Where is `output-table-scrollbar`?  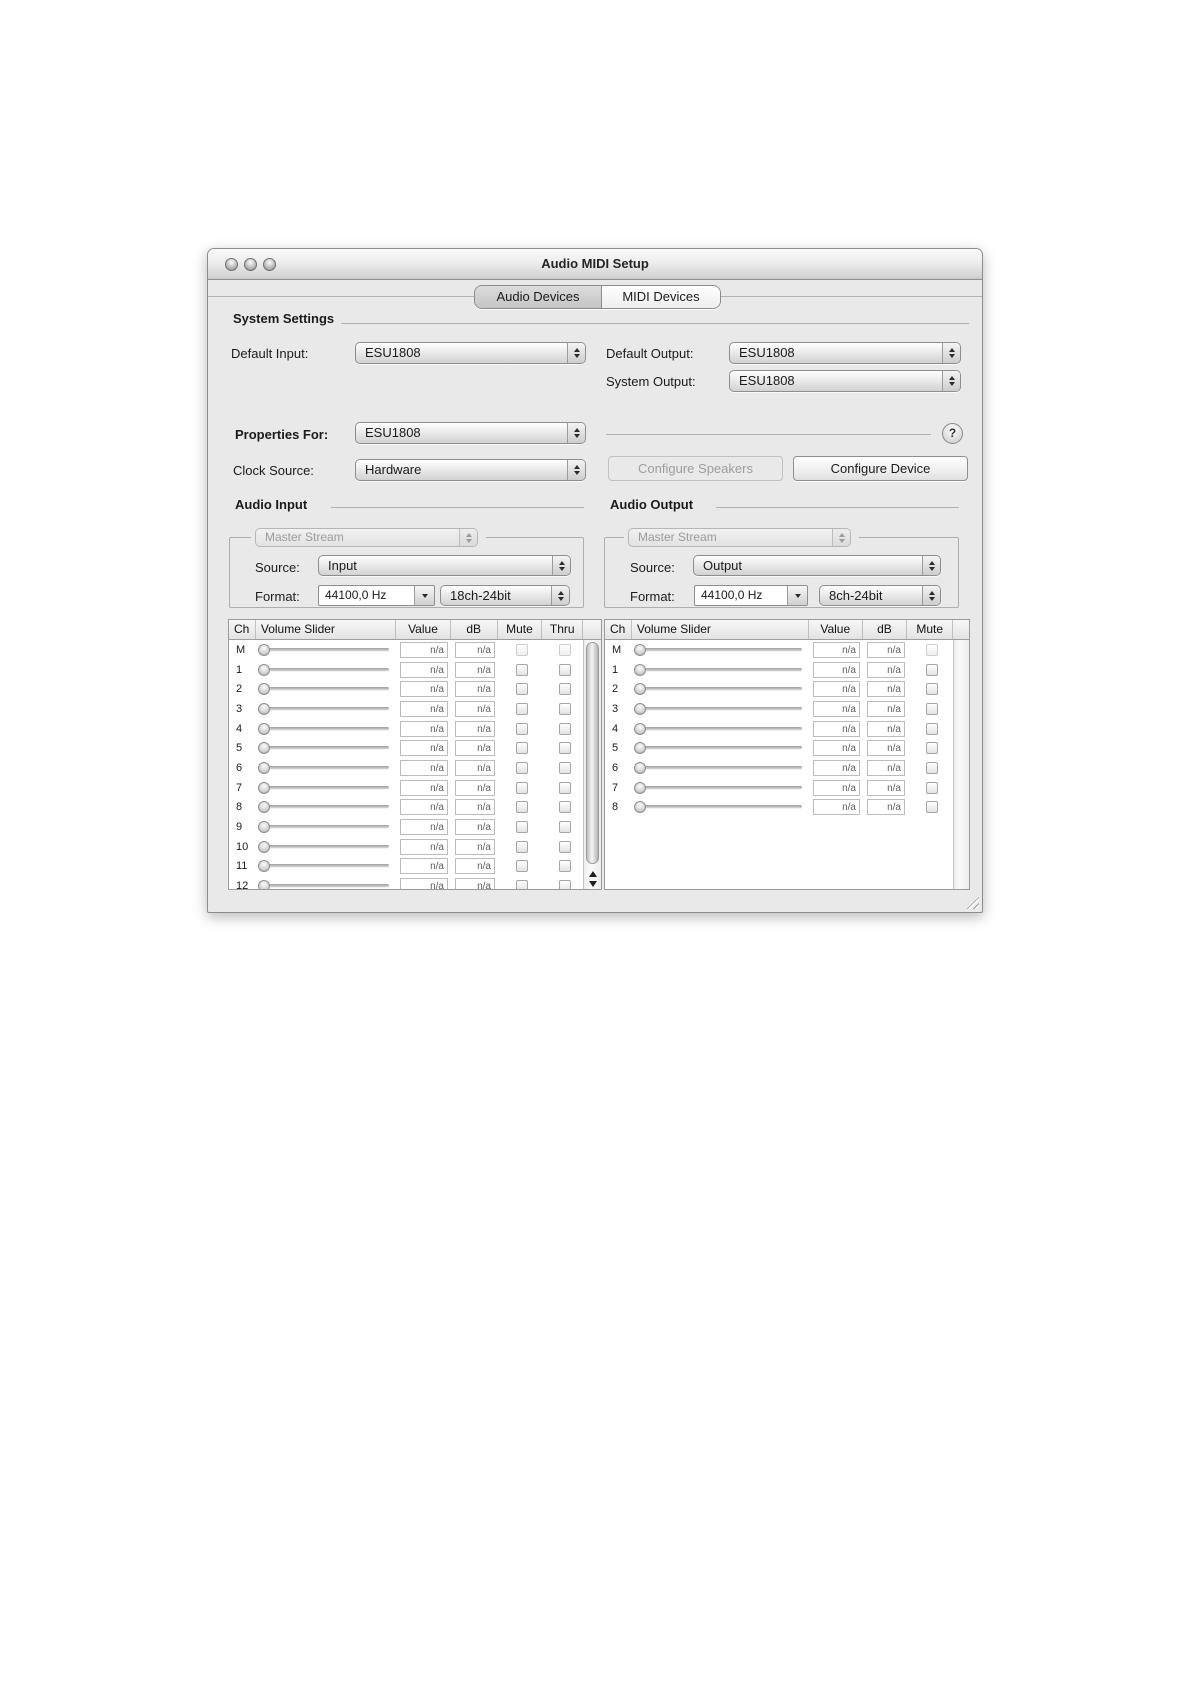 output-table-scrollbar is located at coordinates (961, 764).